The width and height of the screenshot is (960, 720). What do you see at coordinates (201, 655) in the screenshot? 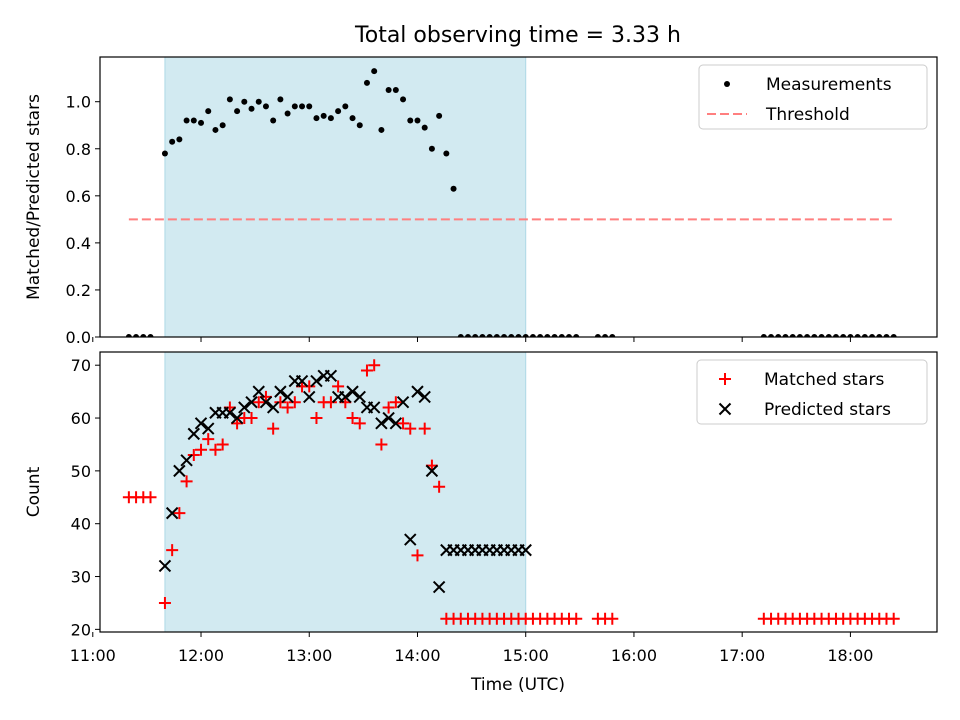
I see `x-tick-label: 12:00` at bounding box center [201, 655].